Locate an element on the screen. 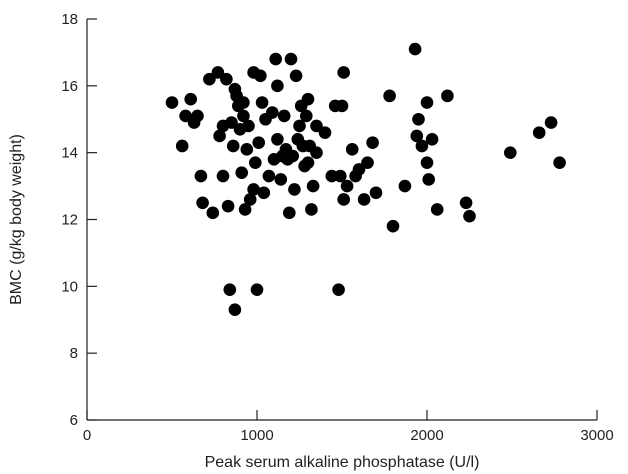 This screenshot has height=474, width=628. x-tick-label: 1000 is located at coordinates (256, 435).